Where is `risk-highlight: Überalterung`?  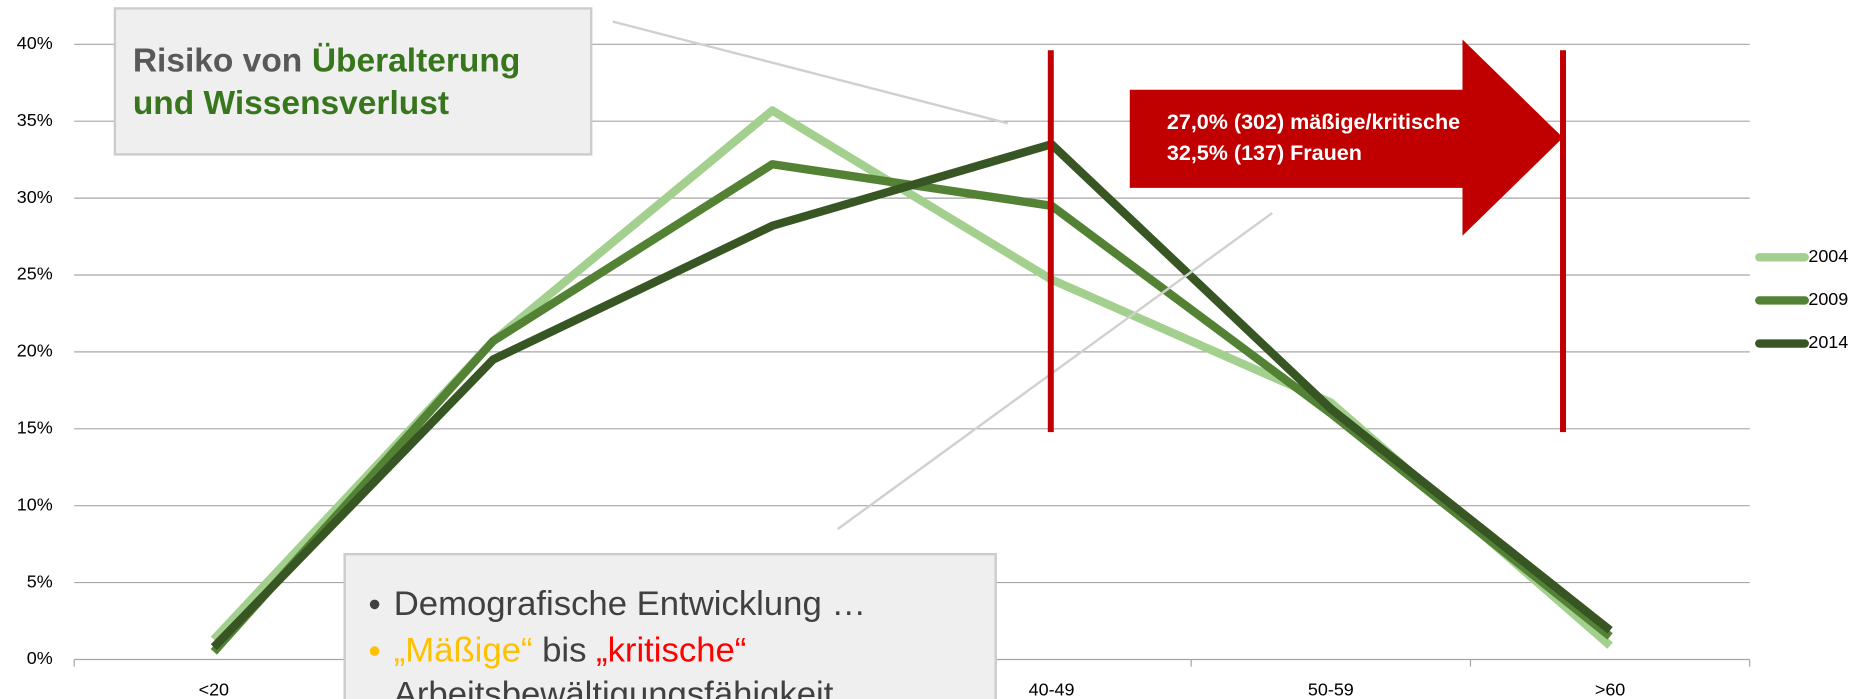 risk-highlight: Überalterung is located at coordinates (416, 60).